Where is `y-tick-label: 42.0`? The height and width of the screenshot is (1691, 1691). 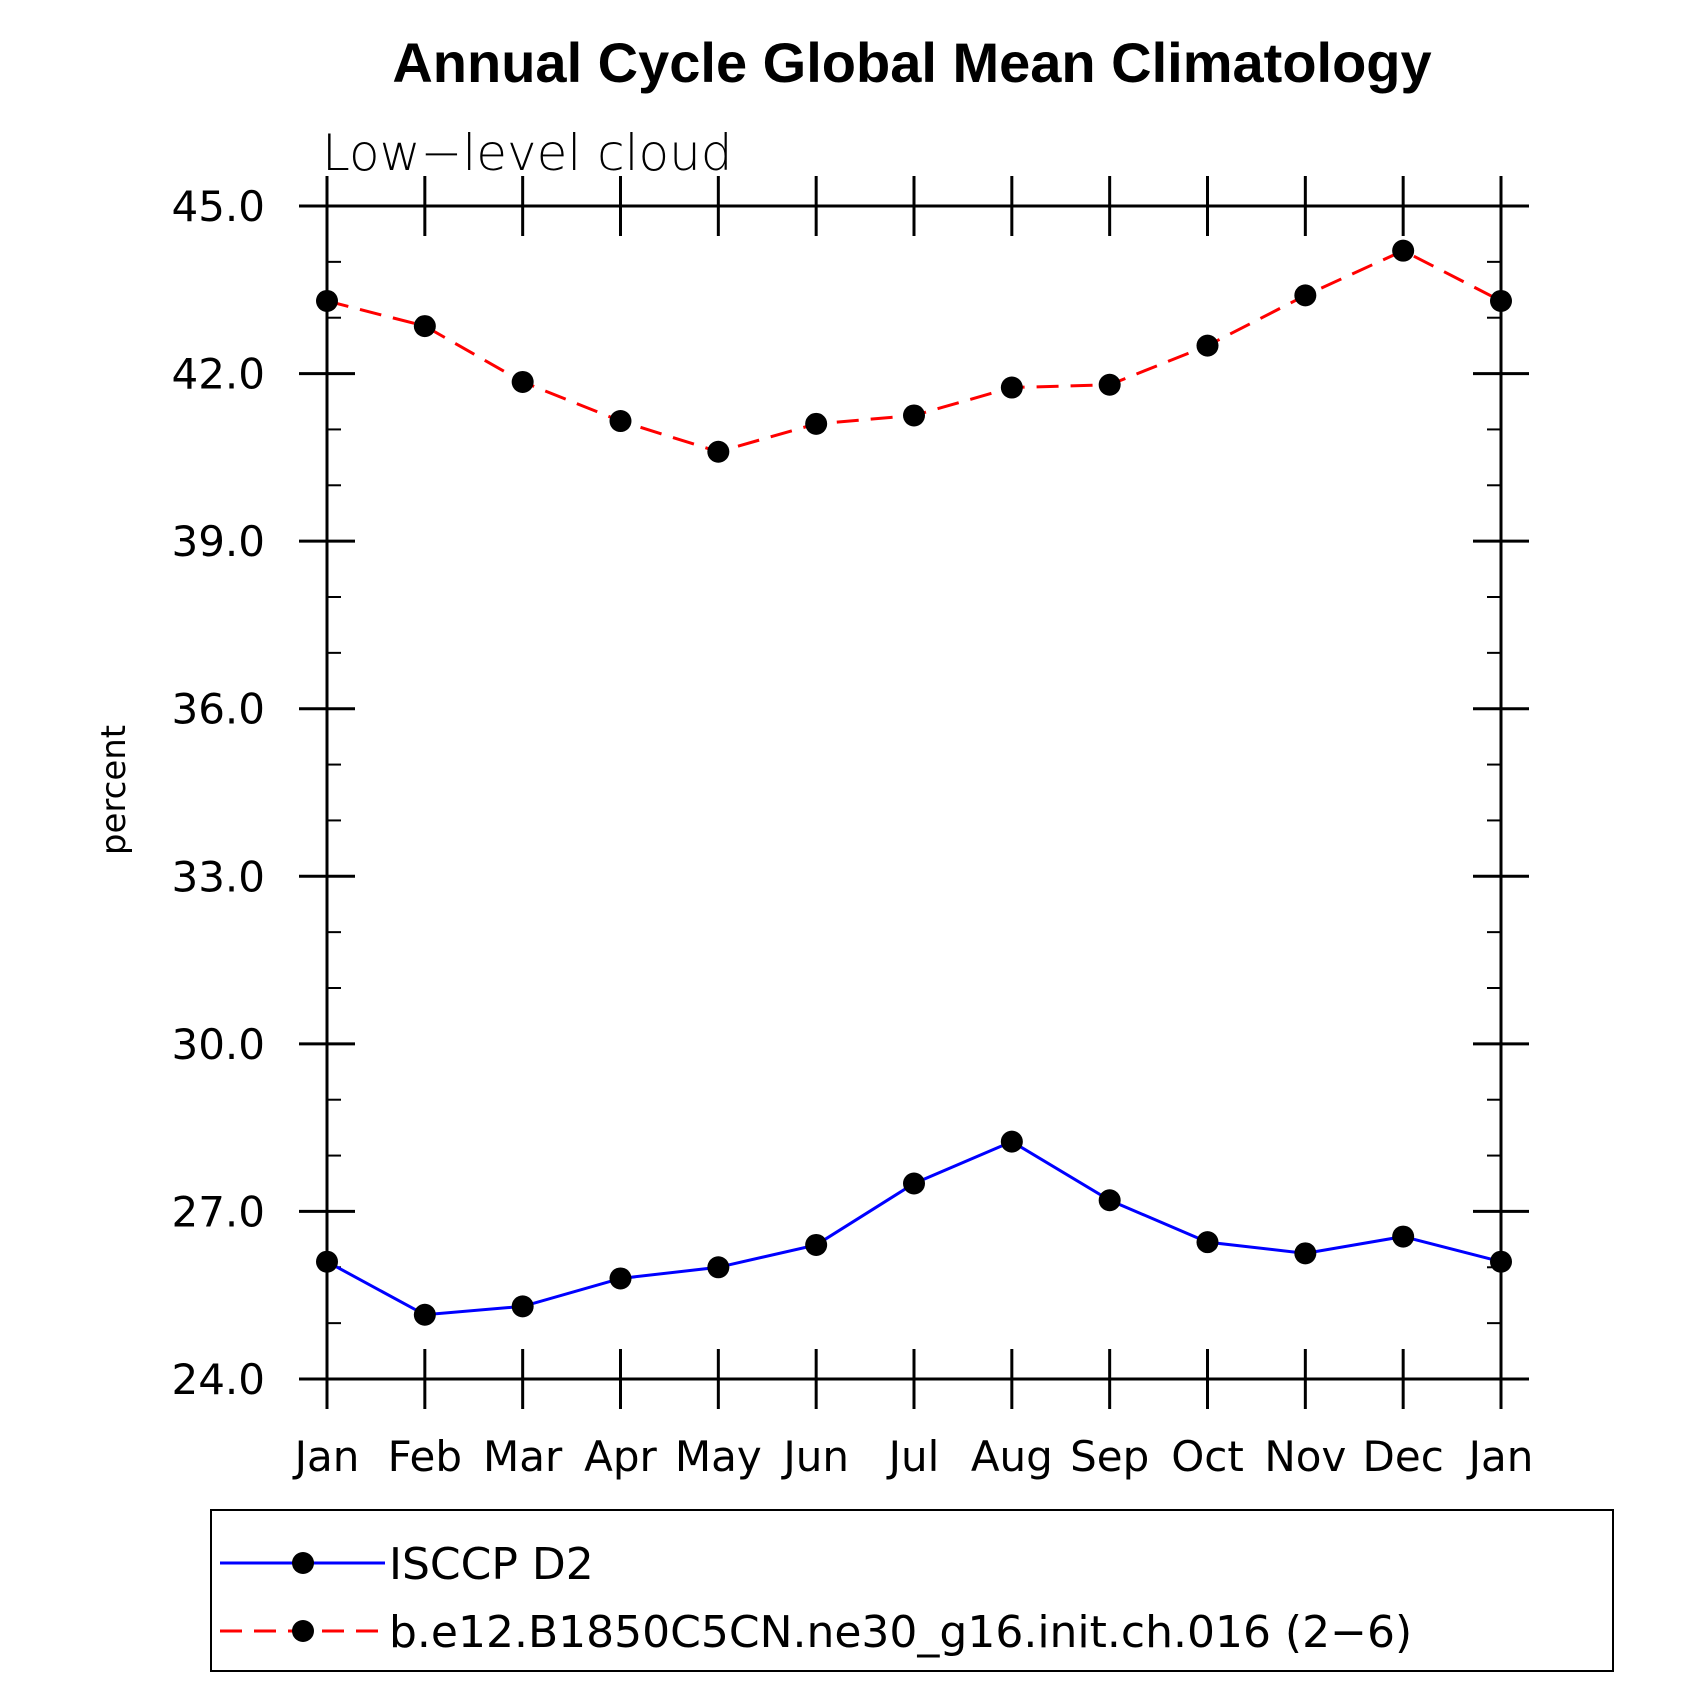
y-tick-label: 42.0 is located at coordinates (218, 374).